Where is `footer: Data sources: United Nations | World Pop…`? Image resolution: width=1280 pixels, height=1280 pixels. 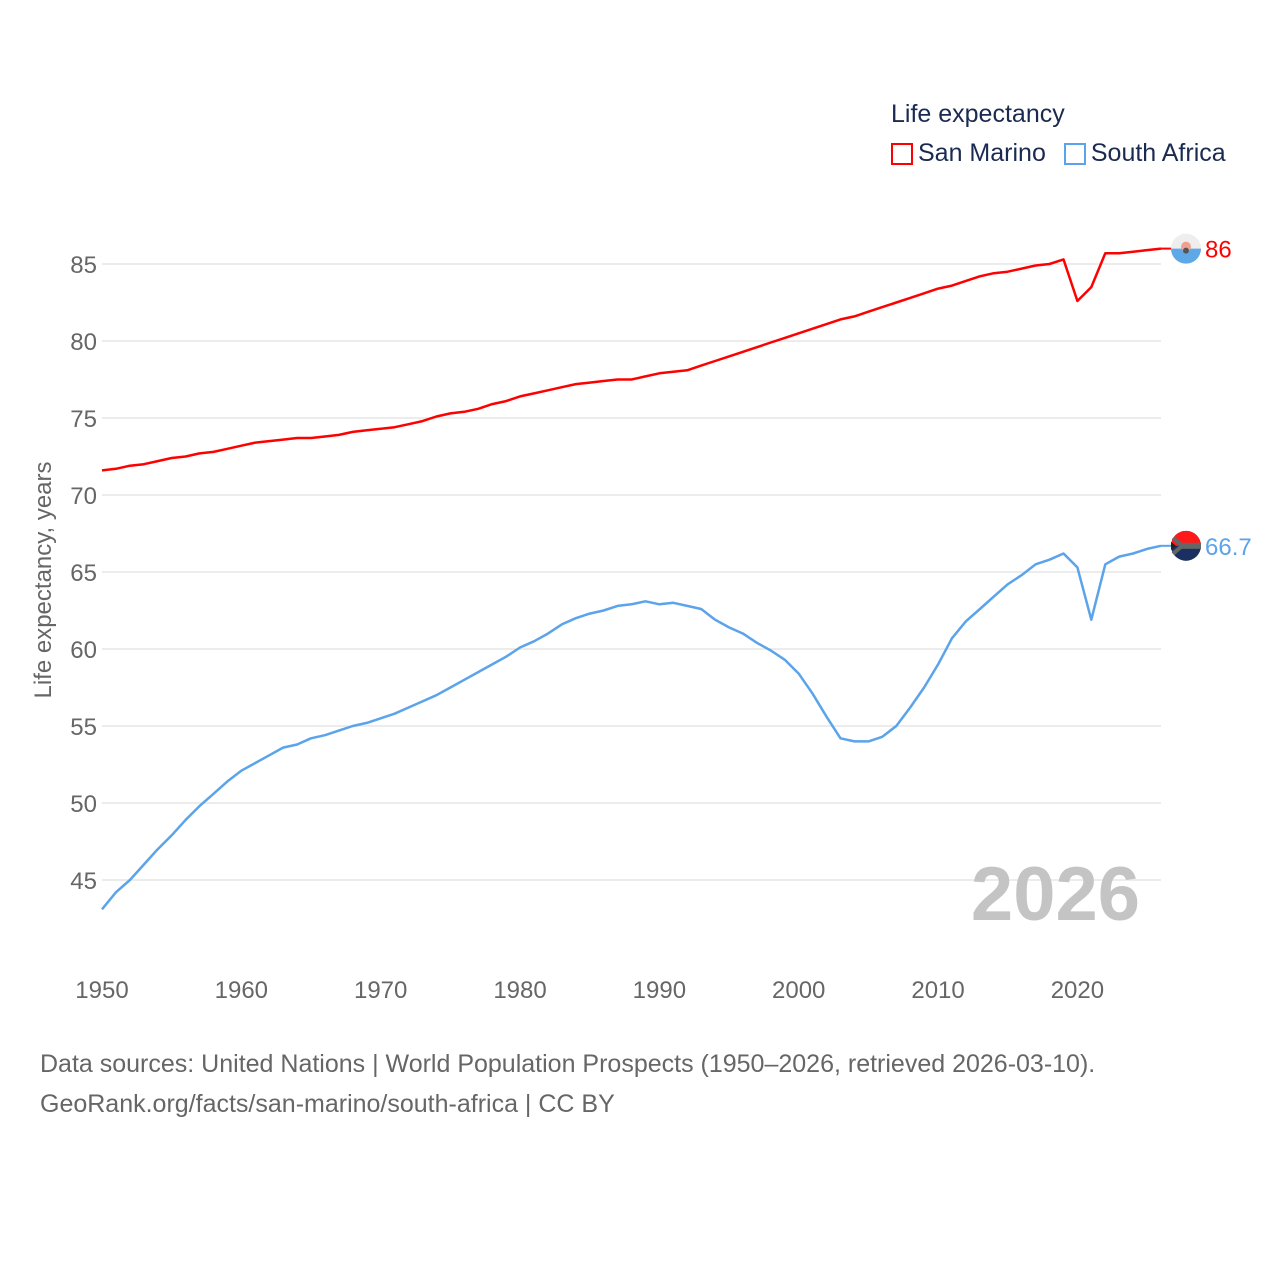
footer: Data sources: United Nations | World Pop… is located at coordinates (567, 1084).